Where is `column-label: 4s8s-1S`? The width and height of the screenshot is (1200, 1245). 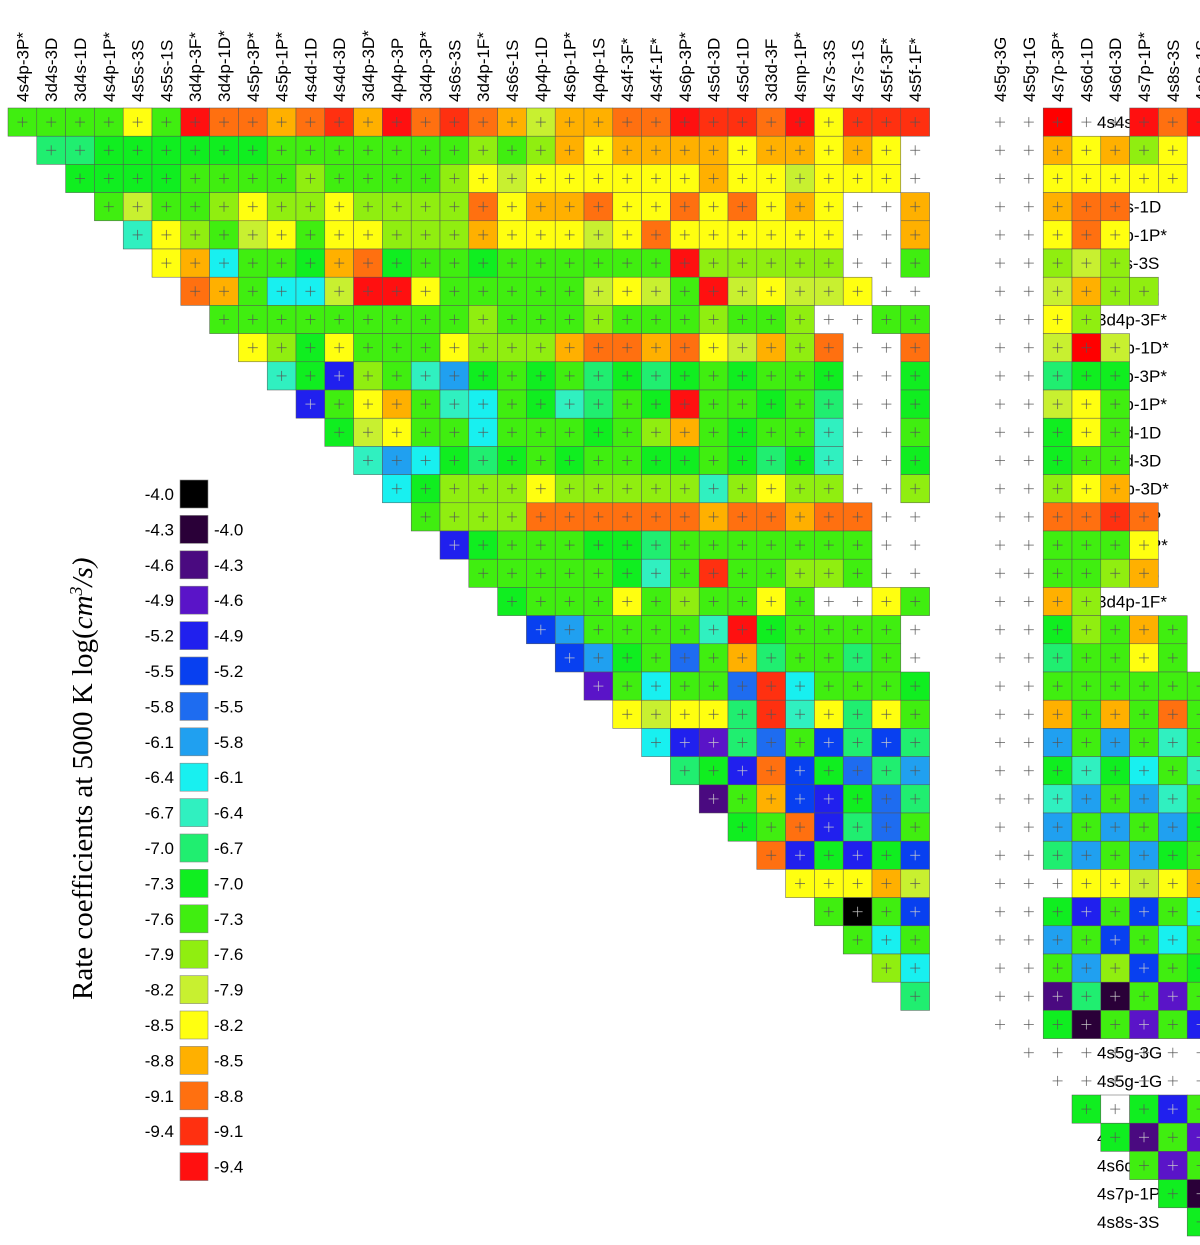 column-label: 4s8s-1S is located at coordinates (1196, 71).